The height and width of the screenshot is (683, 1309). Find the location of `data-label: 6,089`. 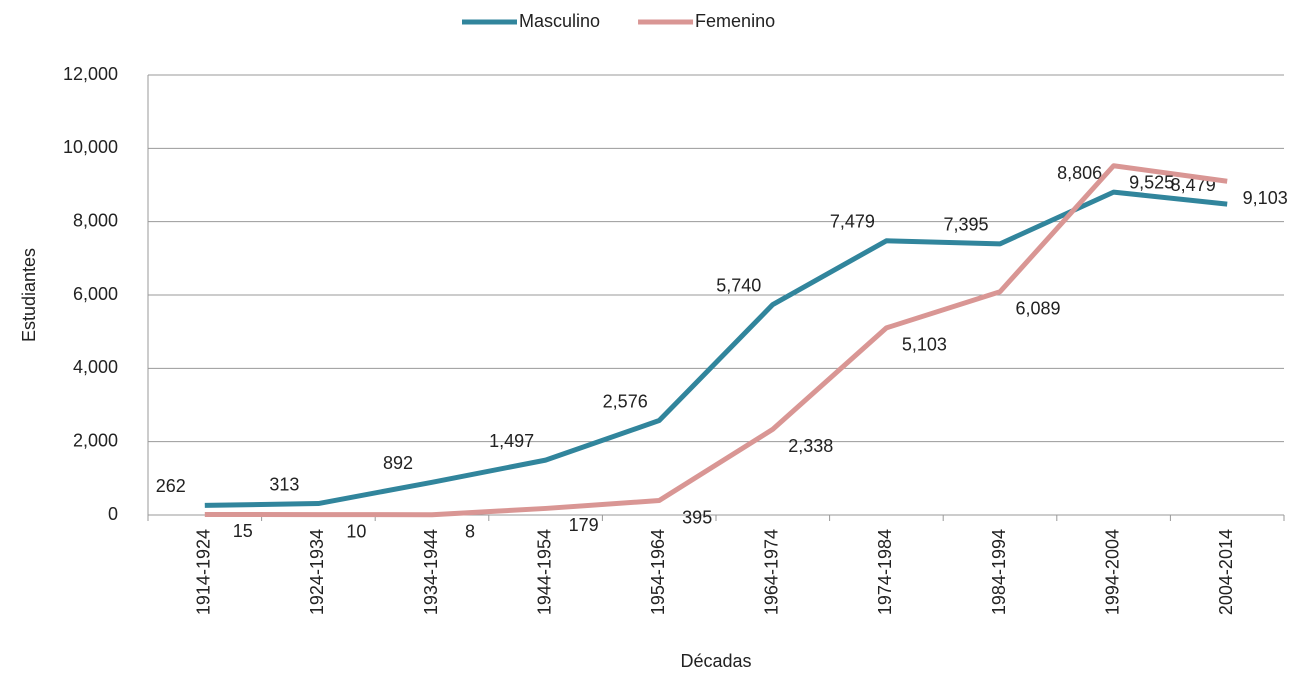

data-label: 6,089 is located at coordinates (1037, 308).